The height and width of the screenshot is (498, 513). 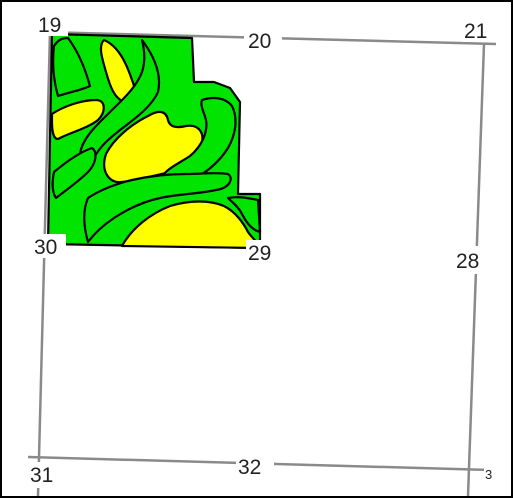 I want to click on section-label-28: 28, so click(x=467, y=261).